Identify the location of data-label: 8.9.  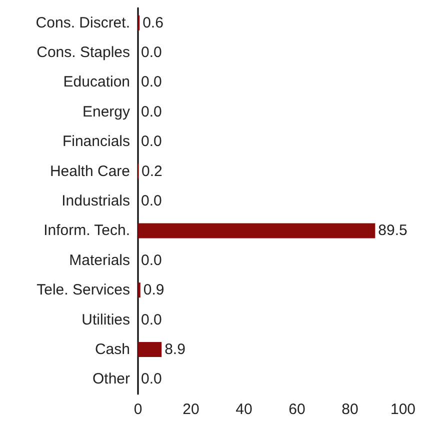
(175, 349).